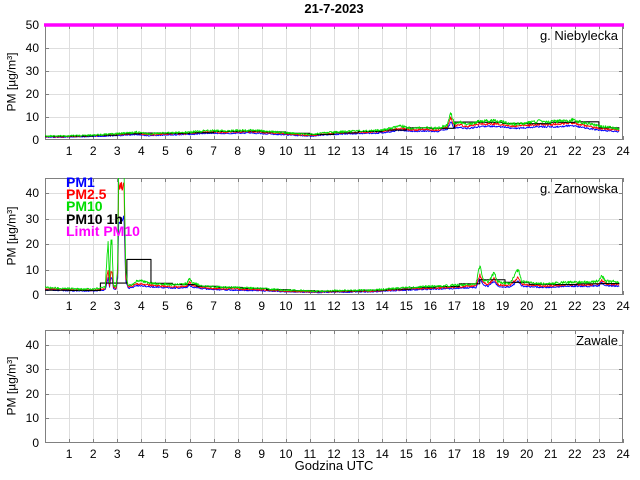 The image size is (640, 480). Describe the element at coordinates (103, 230) in the screenshot. I see `legend-item-limit-pm10: Limit PM10` at that location.